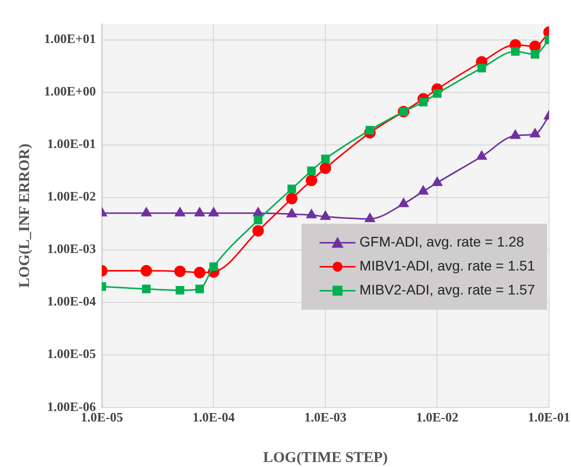 The width and height of the screenshot is (571, 467). What do you see at coordinates (70, 38) in the screenshot?
I see `y-tick-label: 1.00E+01` at bounding box center [70, 38].